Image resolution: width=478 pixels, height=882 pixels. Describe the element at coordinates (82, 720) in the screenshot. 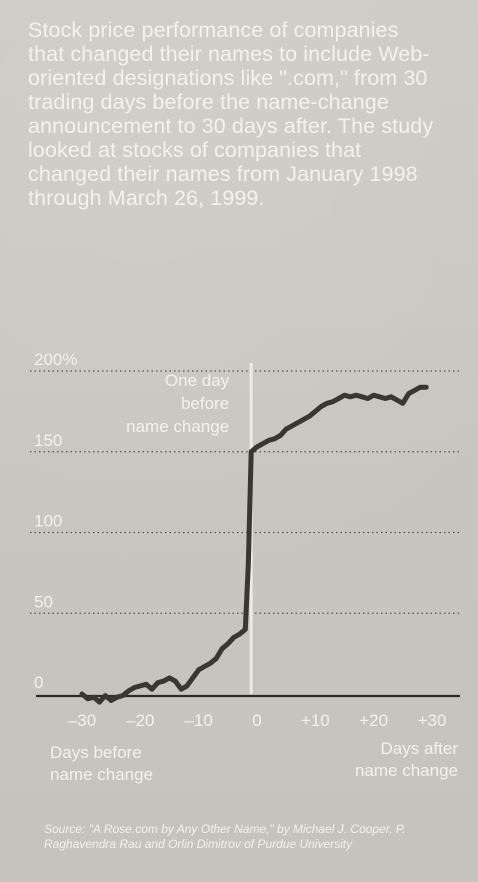

I see `x-tick-label-minus30: –30` at that location.